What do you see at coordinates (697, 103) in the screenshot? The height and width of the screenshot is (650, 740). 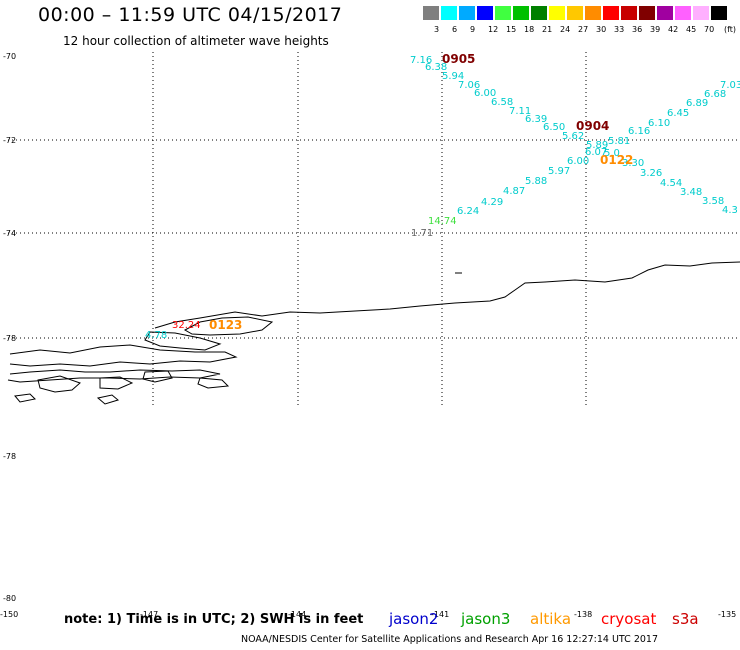 I see `swh-value: 6.89` at bounding box center [697, 103].